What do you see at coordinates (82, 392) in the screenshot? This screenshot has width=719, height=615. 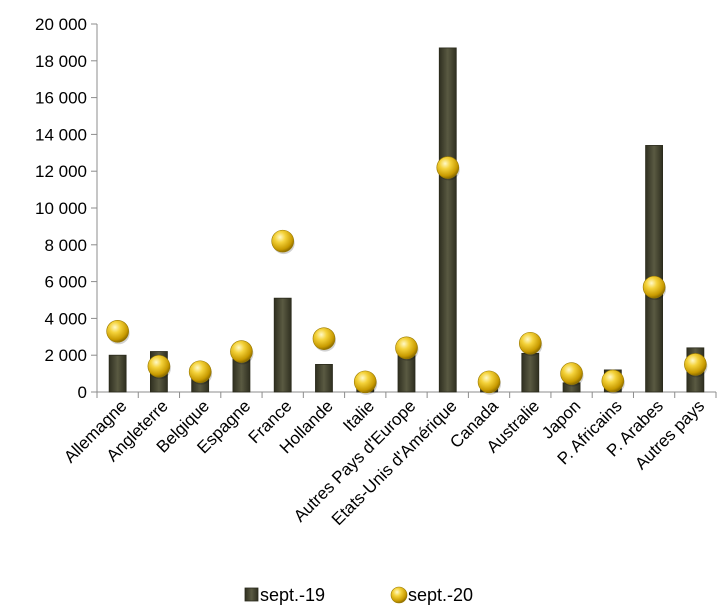 I see `y-tick-label: 0` at bounding box center [82, 392].